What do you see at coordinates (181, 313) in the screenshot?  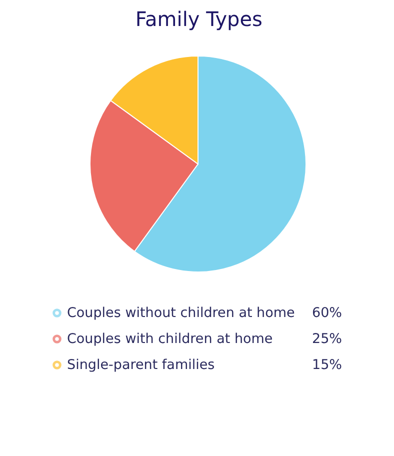 I see `legend-label: Couples without children at home` at bounding box center [181, 313].